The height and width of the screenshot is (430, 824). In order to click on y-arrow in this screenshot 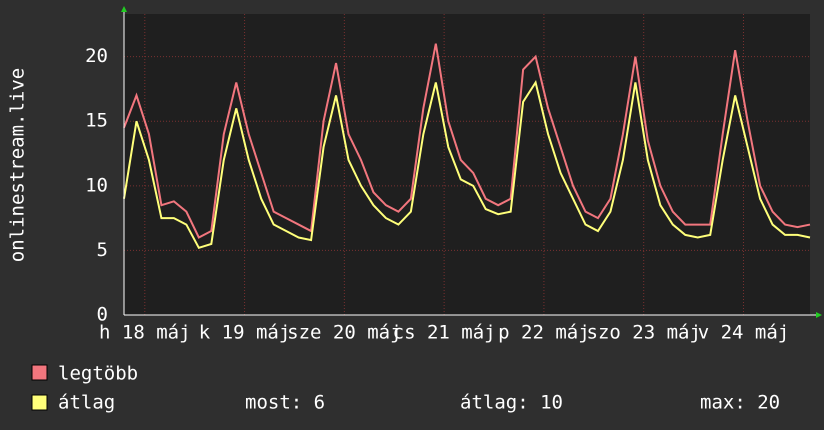, I will do `click(124, 9)`.